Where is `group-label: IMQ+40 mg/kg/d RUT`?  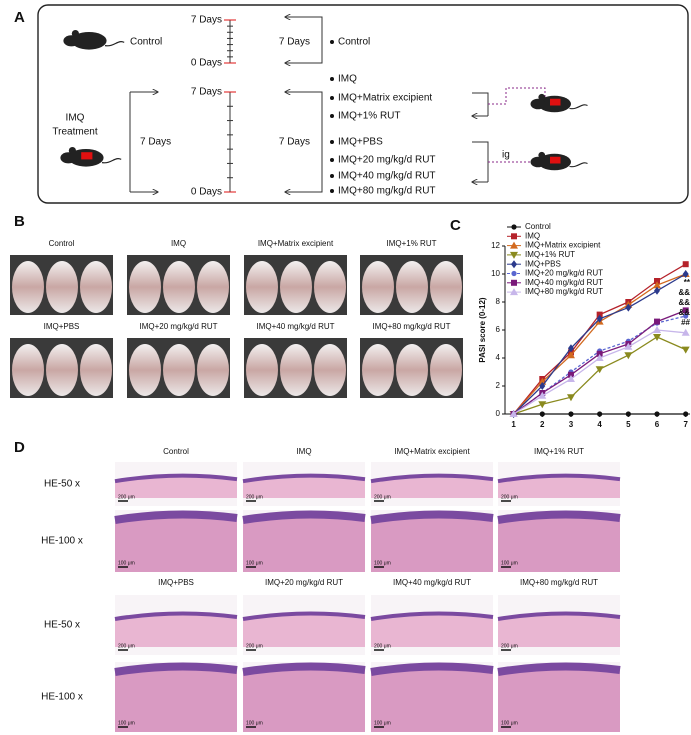 group-label: IMQ+40 mg/kg/d RUT is located at coordinates (295, 326).